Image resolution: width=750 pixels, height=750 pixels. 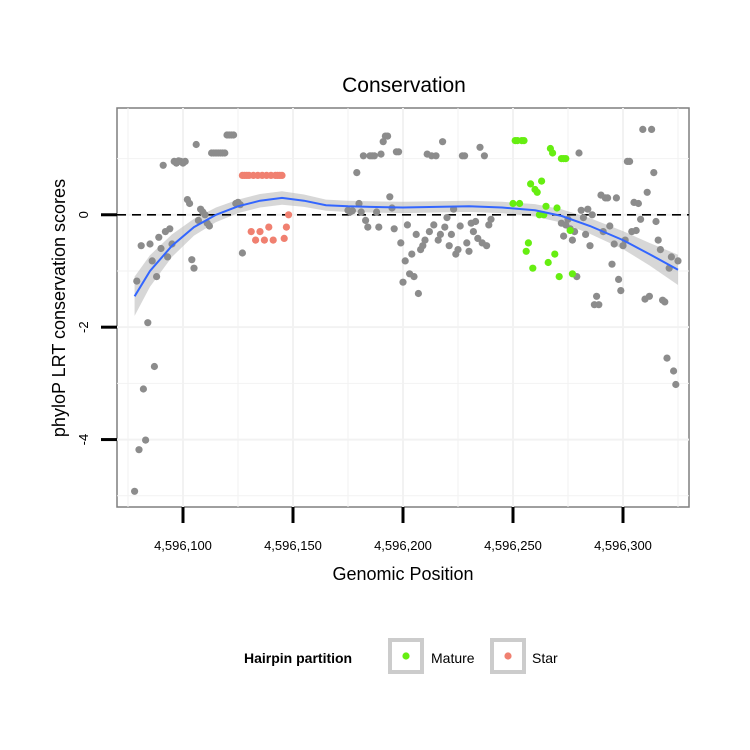 What do you see at coordinates (83, 440) in the screenshot?
I see `y-tick-label-0: -4` at bounding box center [83, 440].